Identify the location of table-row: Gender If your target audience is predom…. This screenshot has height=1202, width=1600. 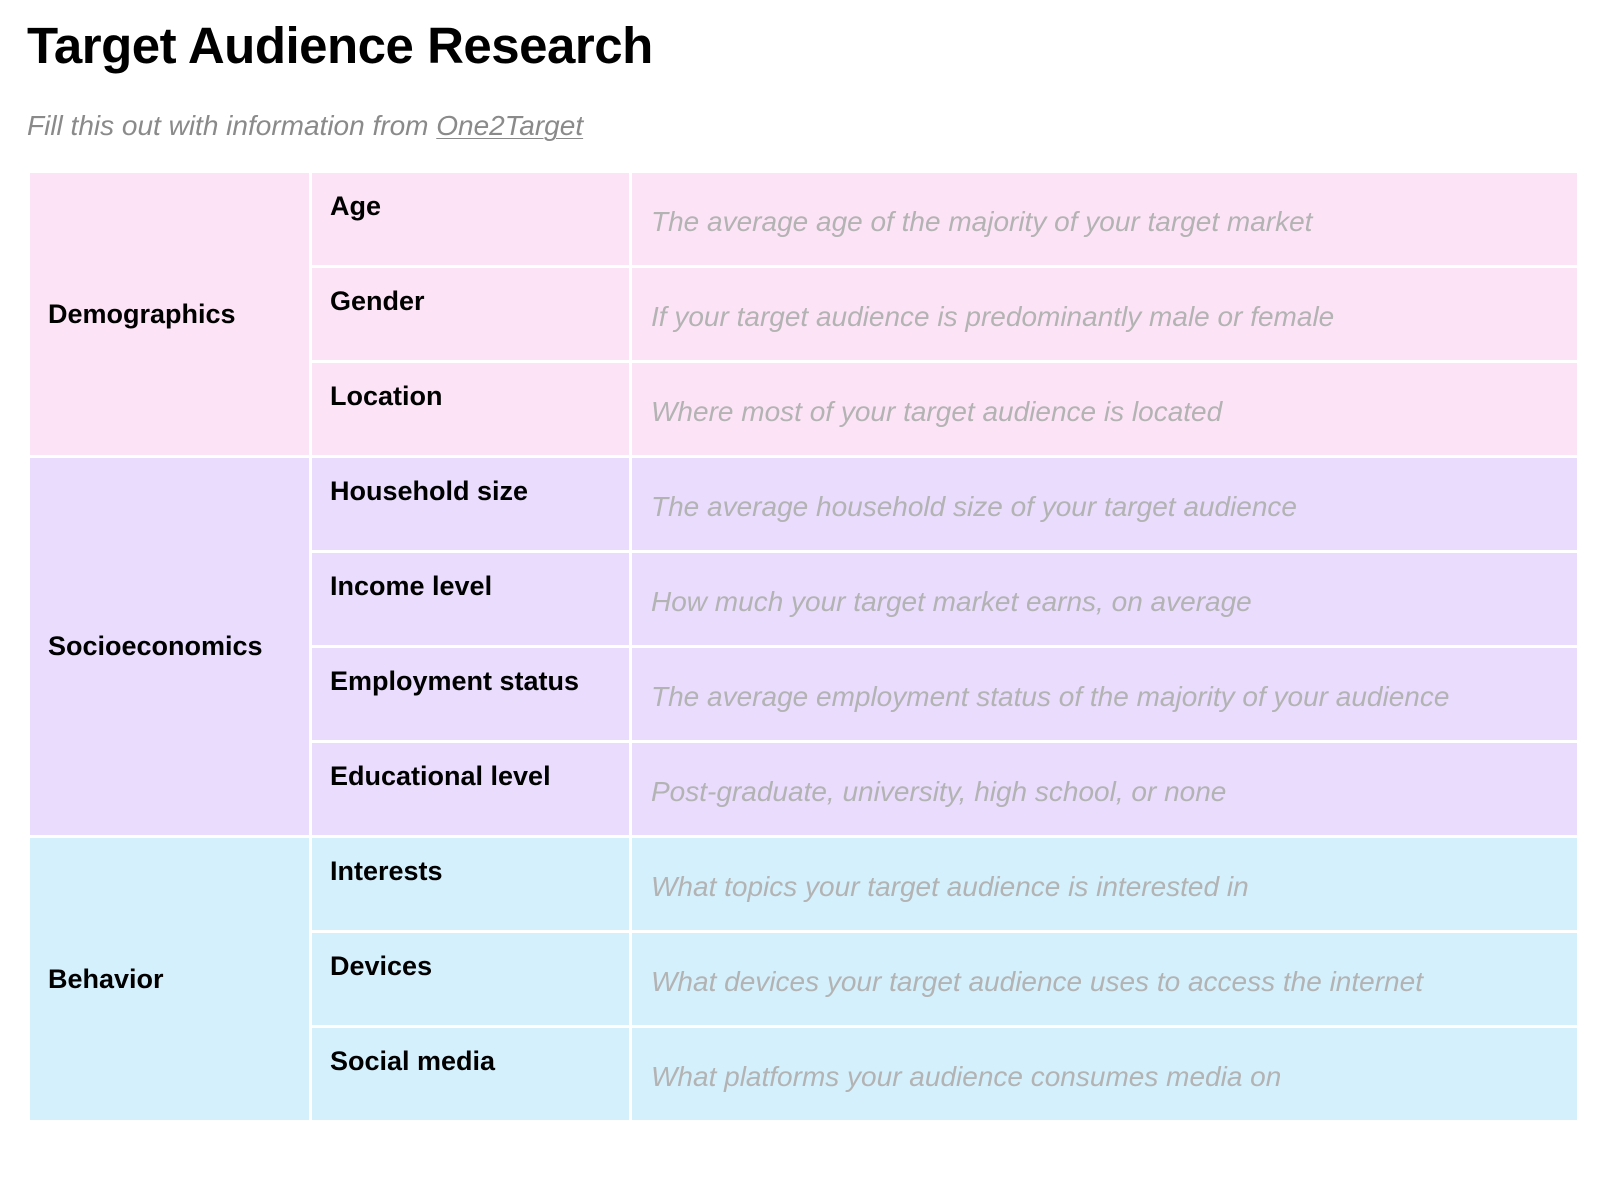
(804, 314).